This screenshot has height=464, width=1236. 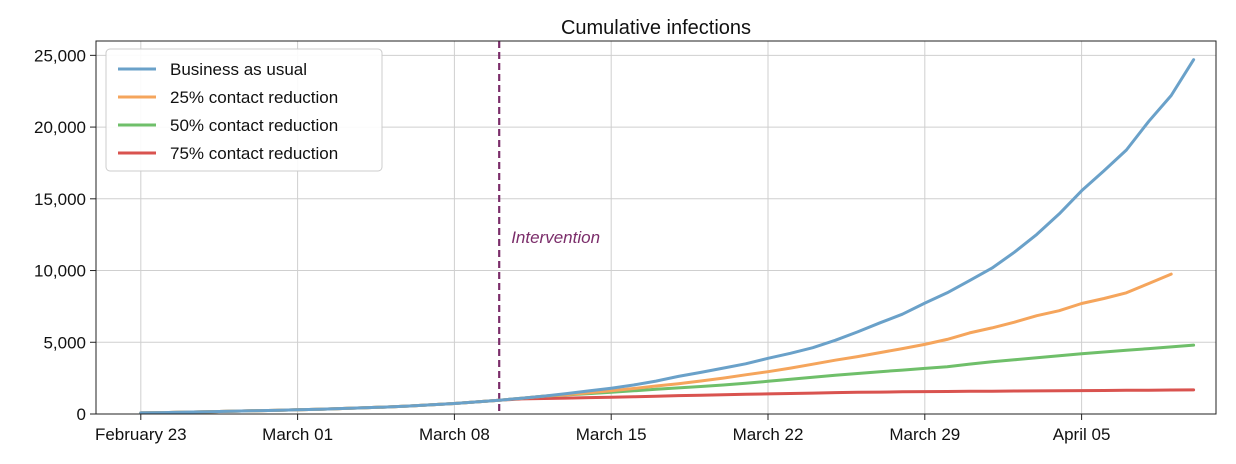 I want to click on y-tick-label: 5,000, so click(x=64, y=342).